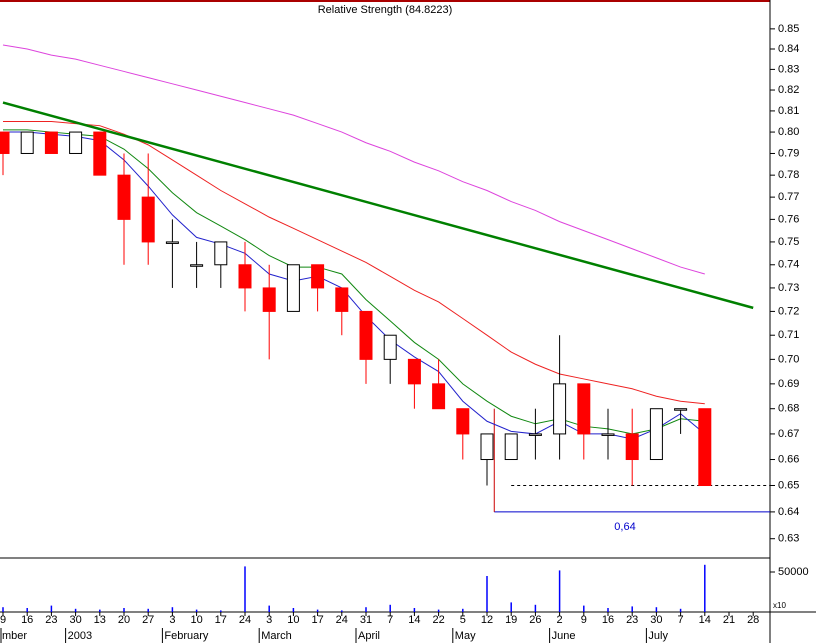 This screenshot has height=643, width=816. I want to click on x-tick-label: 20, so click(124, 620).